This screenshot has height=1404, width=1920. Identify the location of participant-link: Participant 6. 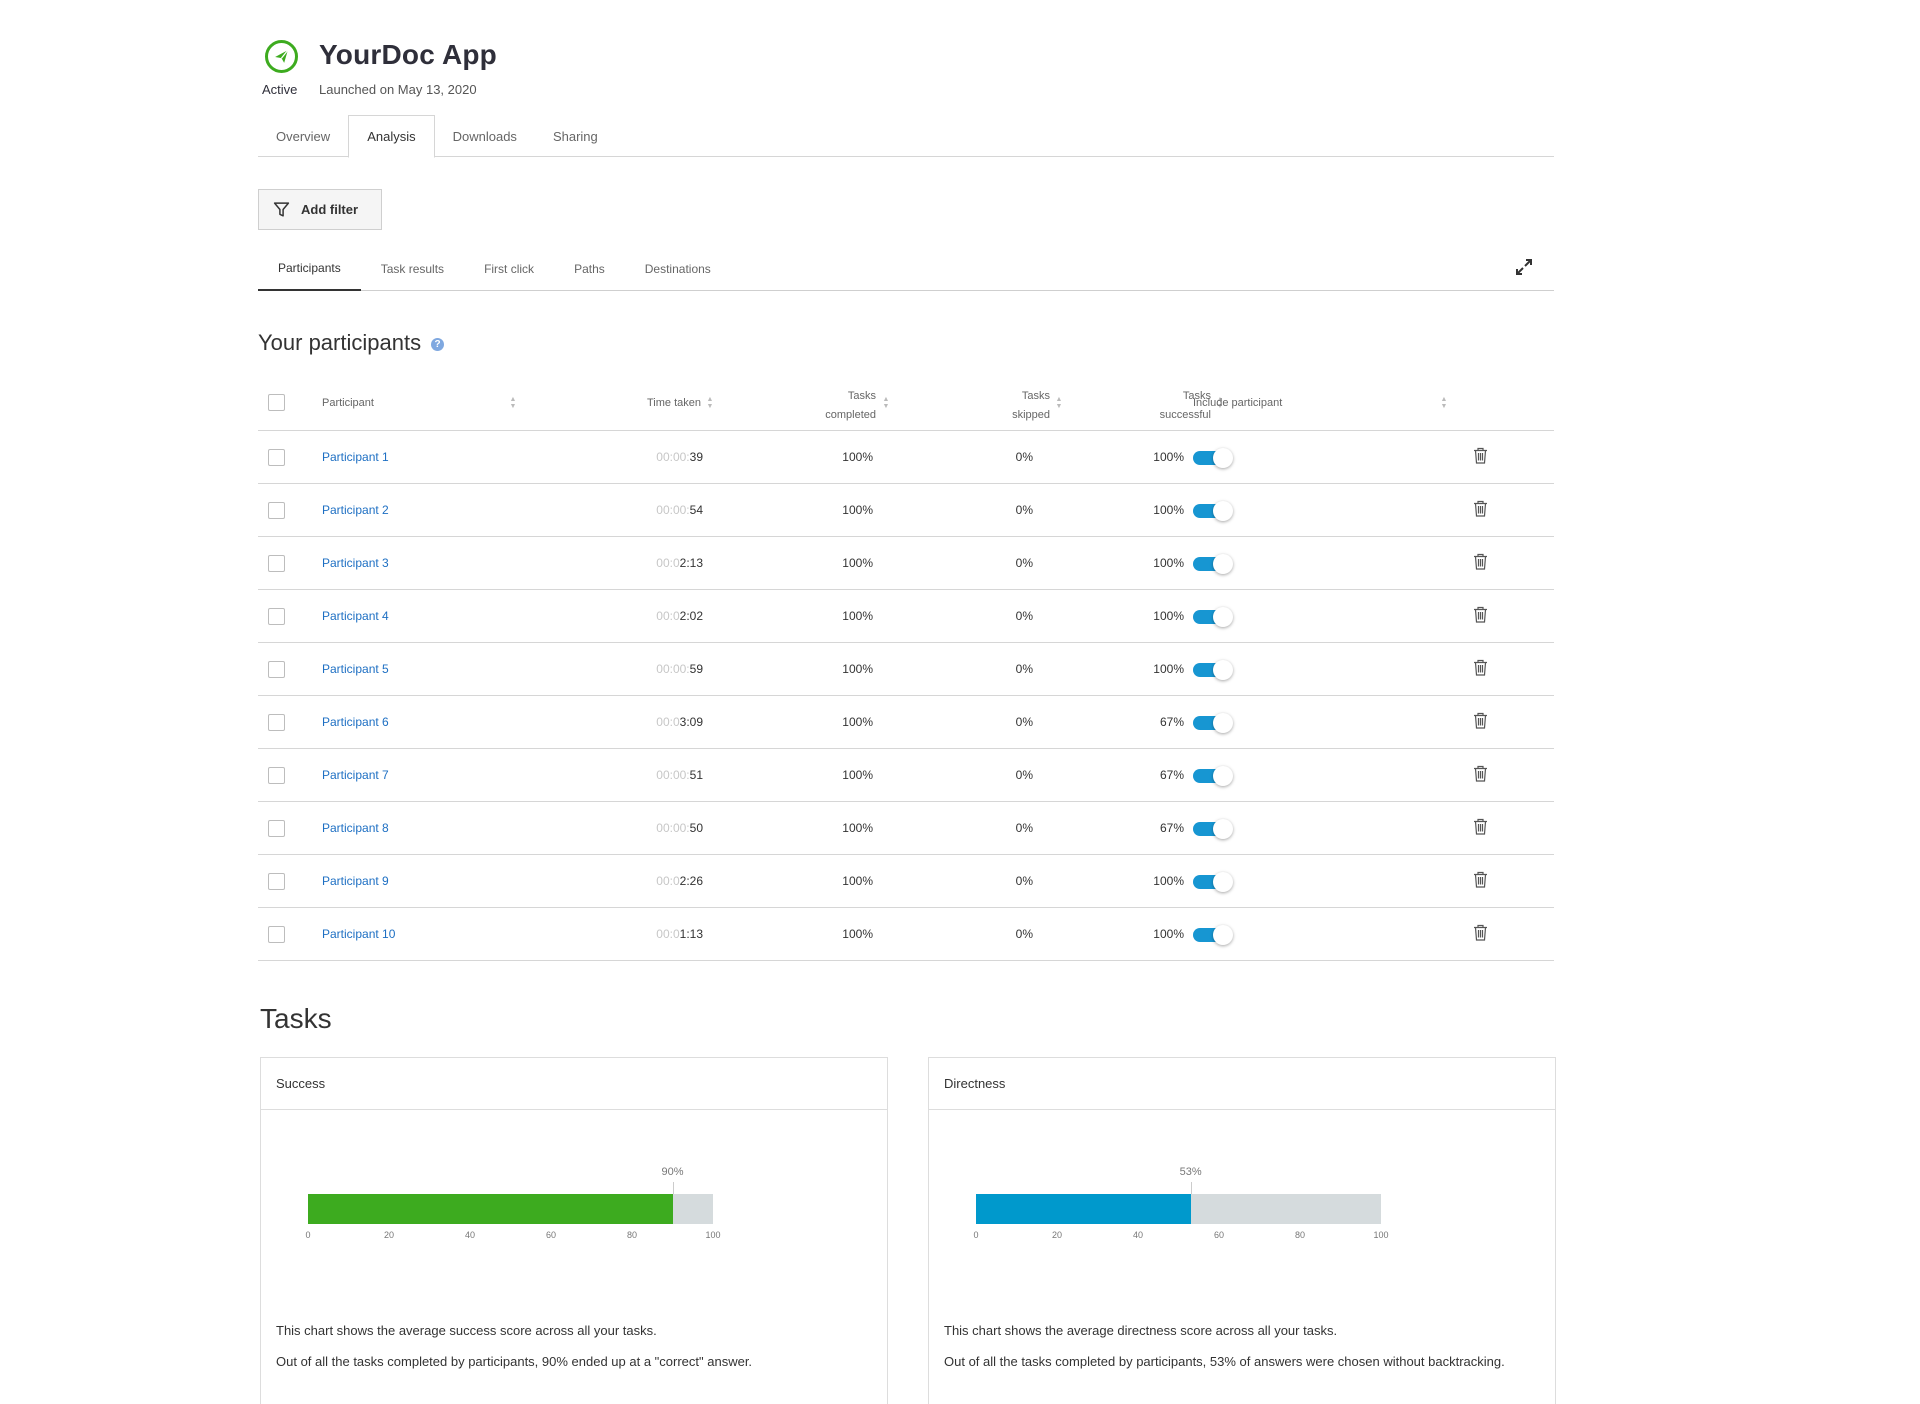
(355, 722).